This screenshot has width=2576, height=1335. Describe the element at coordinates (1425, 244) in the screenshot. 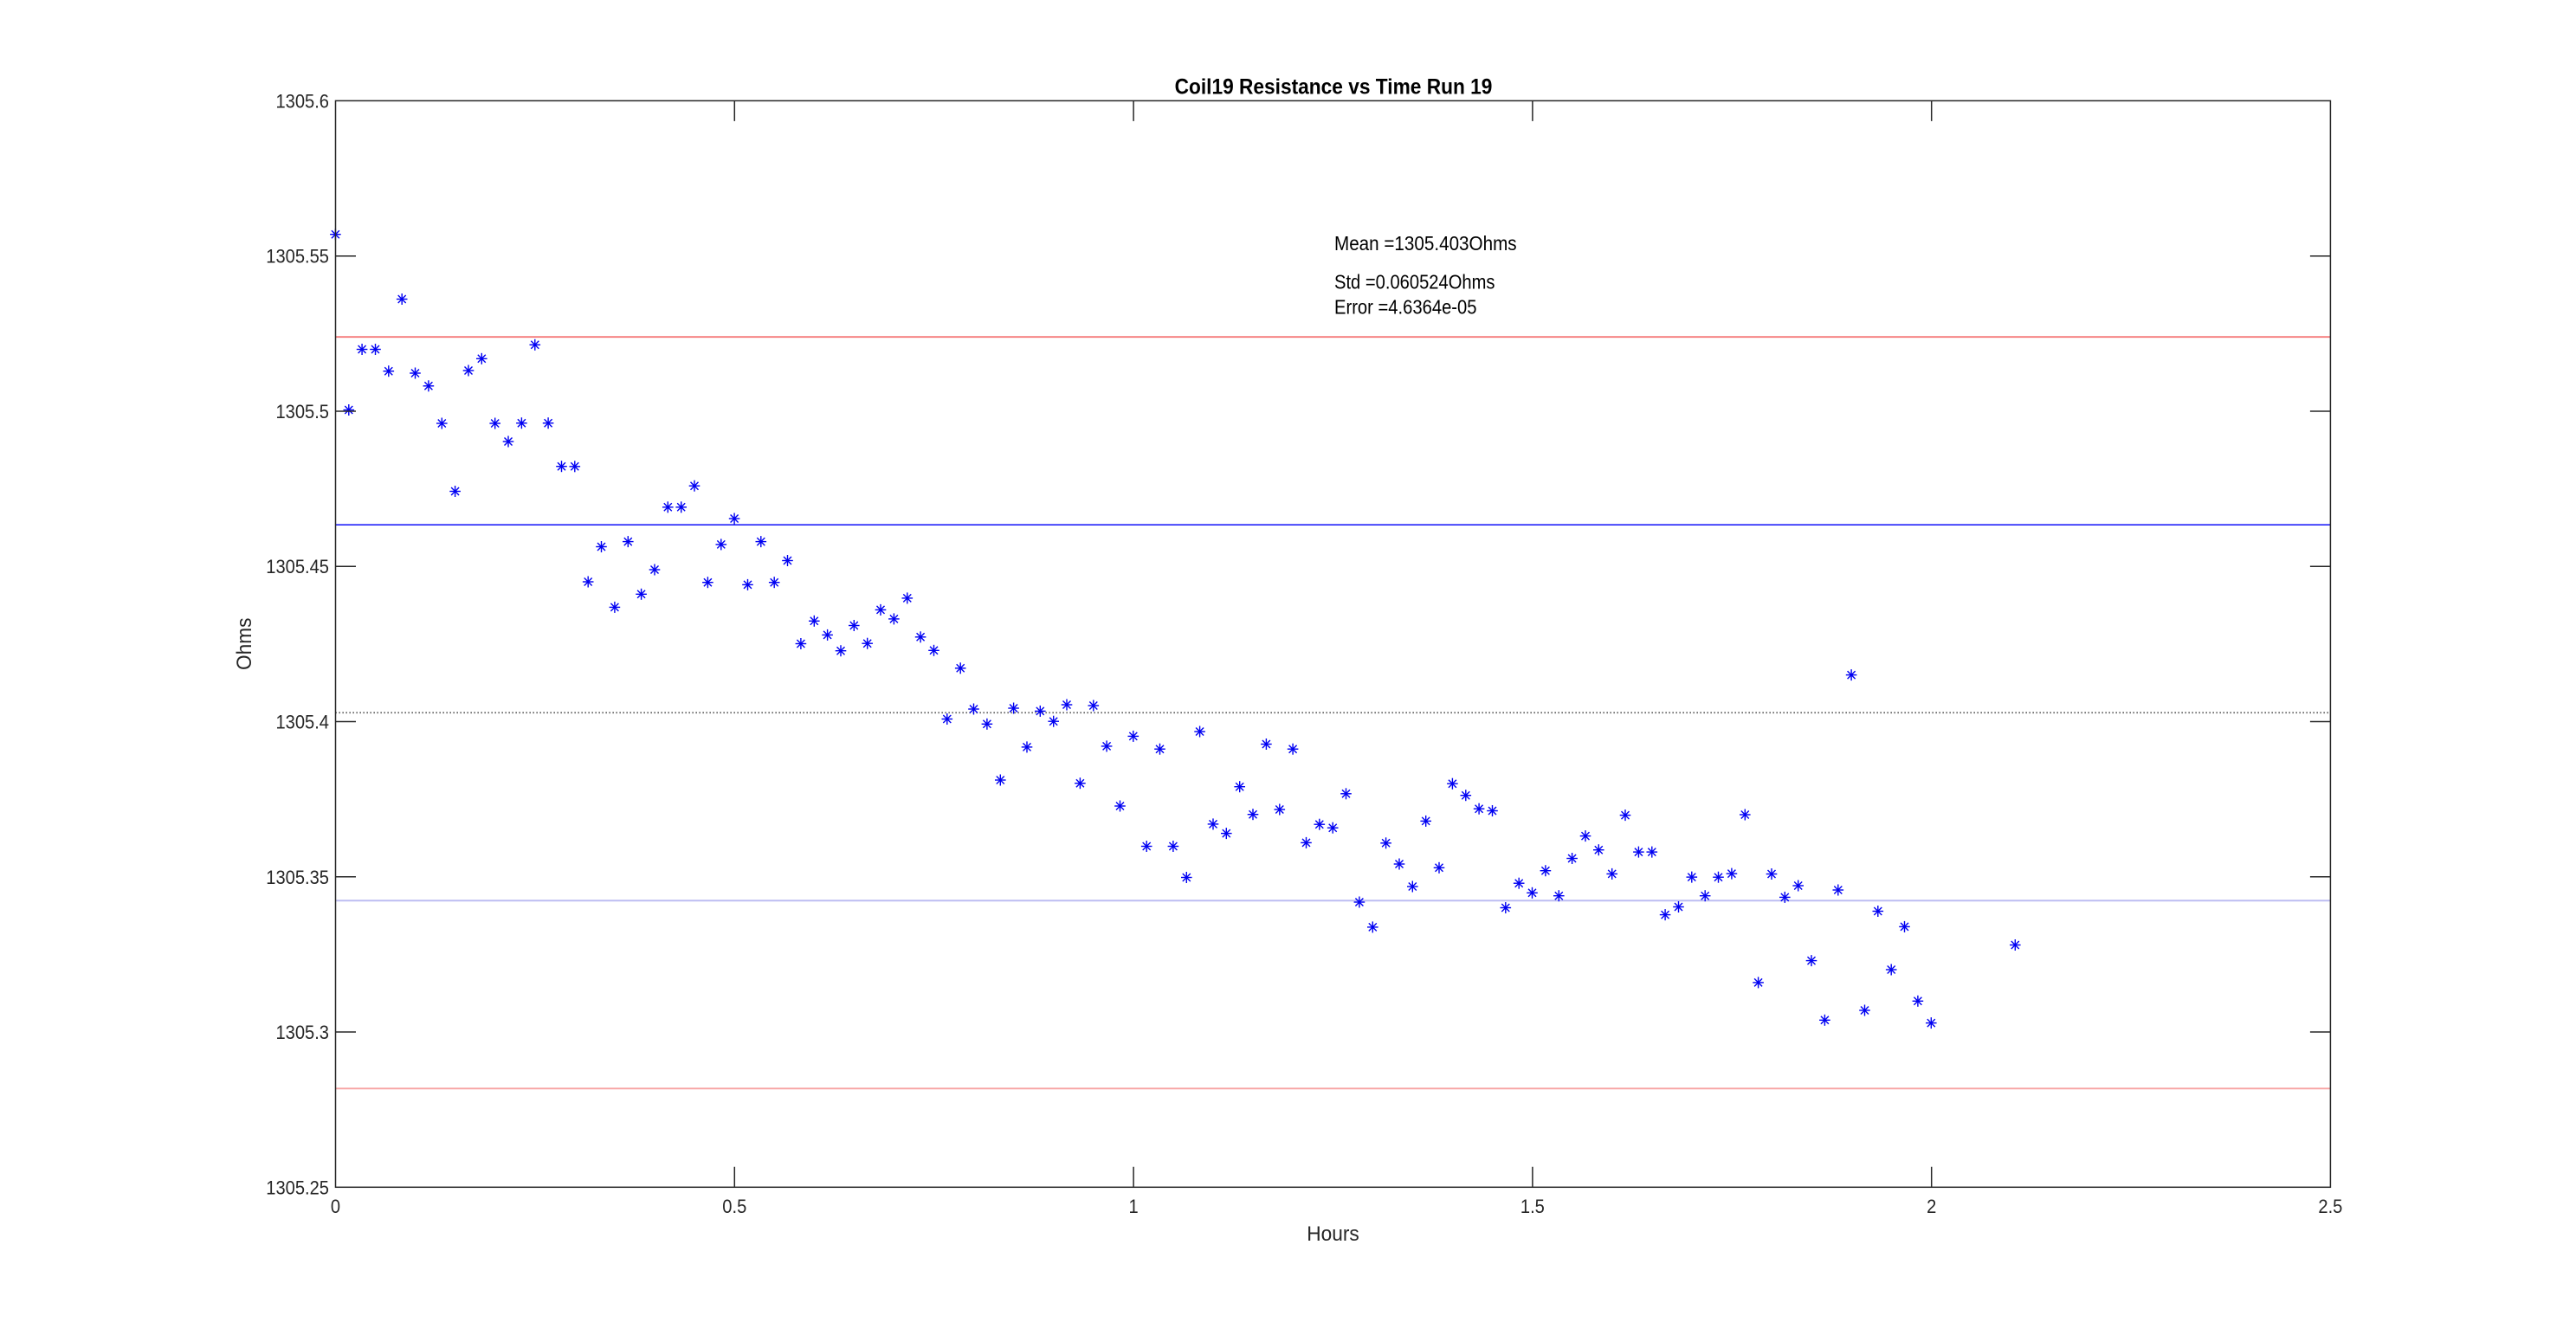

I see `svg-text: Mean =1305.403Ohms` at that location.